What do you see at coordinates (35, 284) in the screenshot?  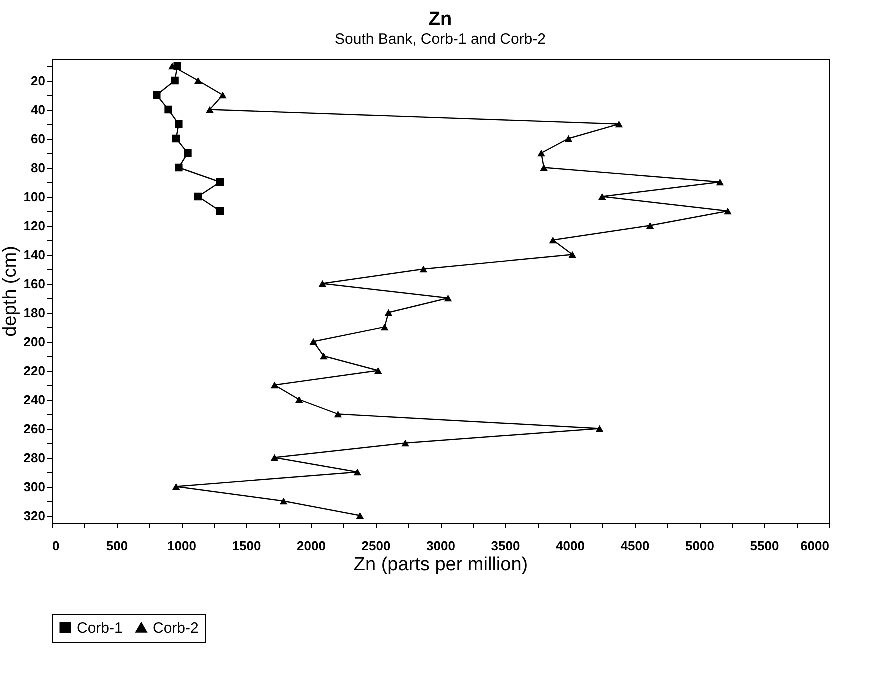 I see `y-tick-label: 160` at bounding box center [35, 284].